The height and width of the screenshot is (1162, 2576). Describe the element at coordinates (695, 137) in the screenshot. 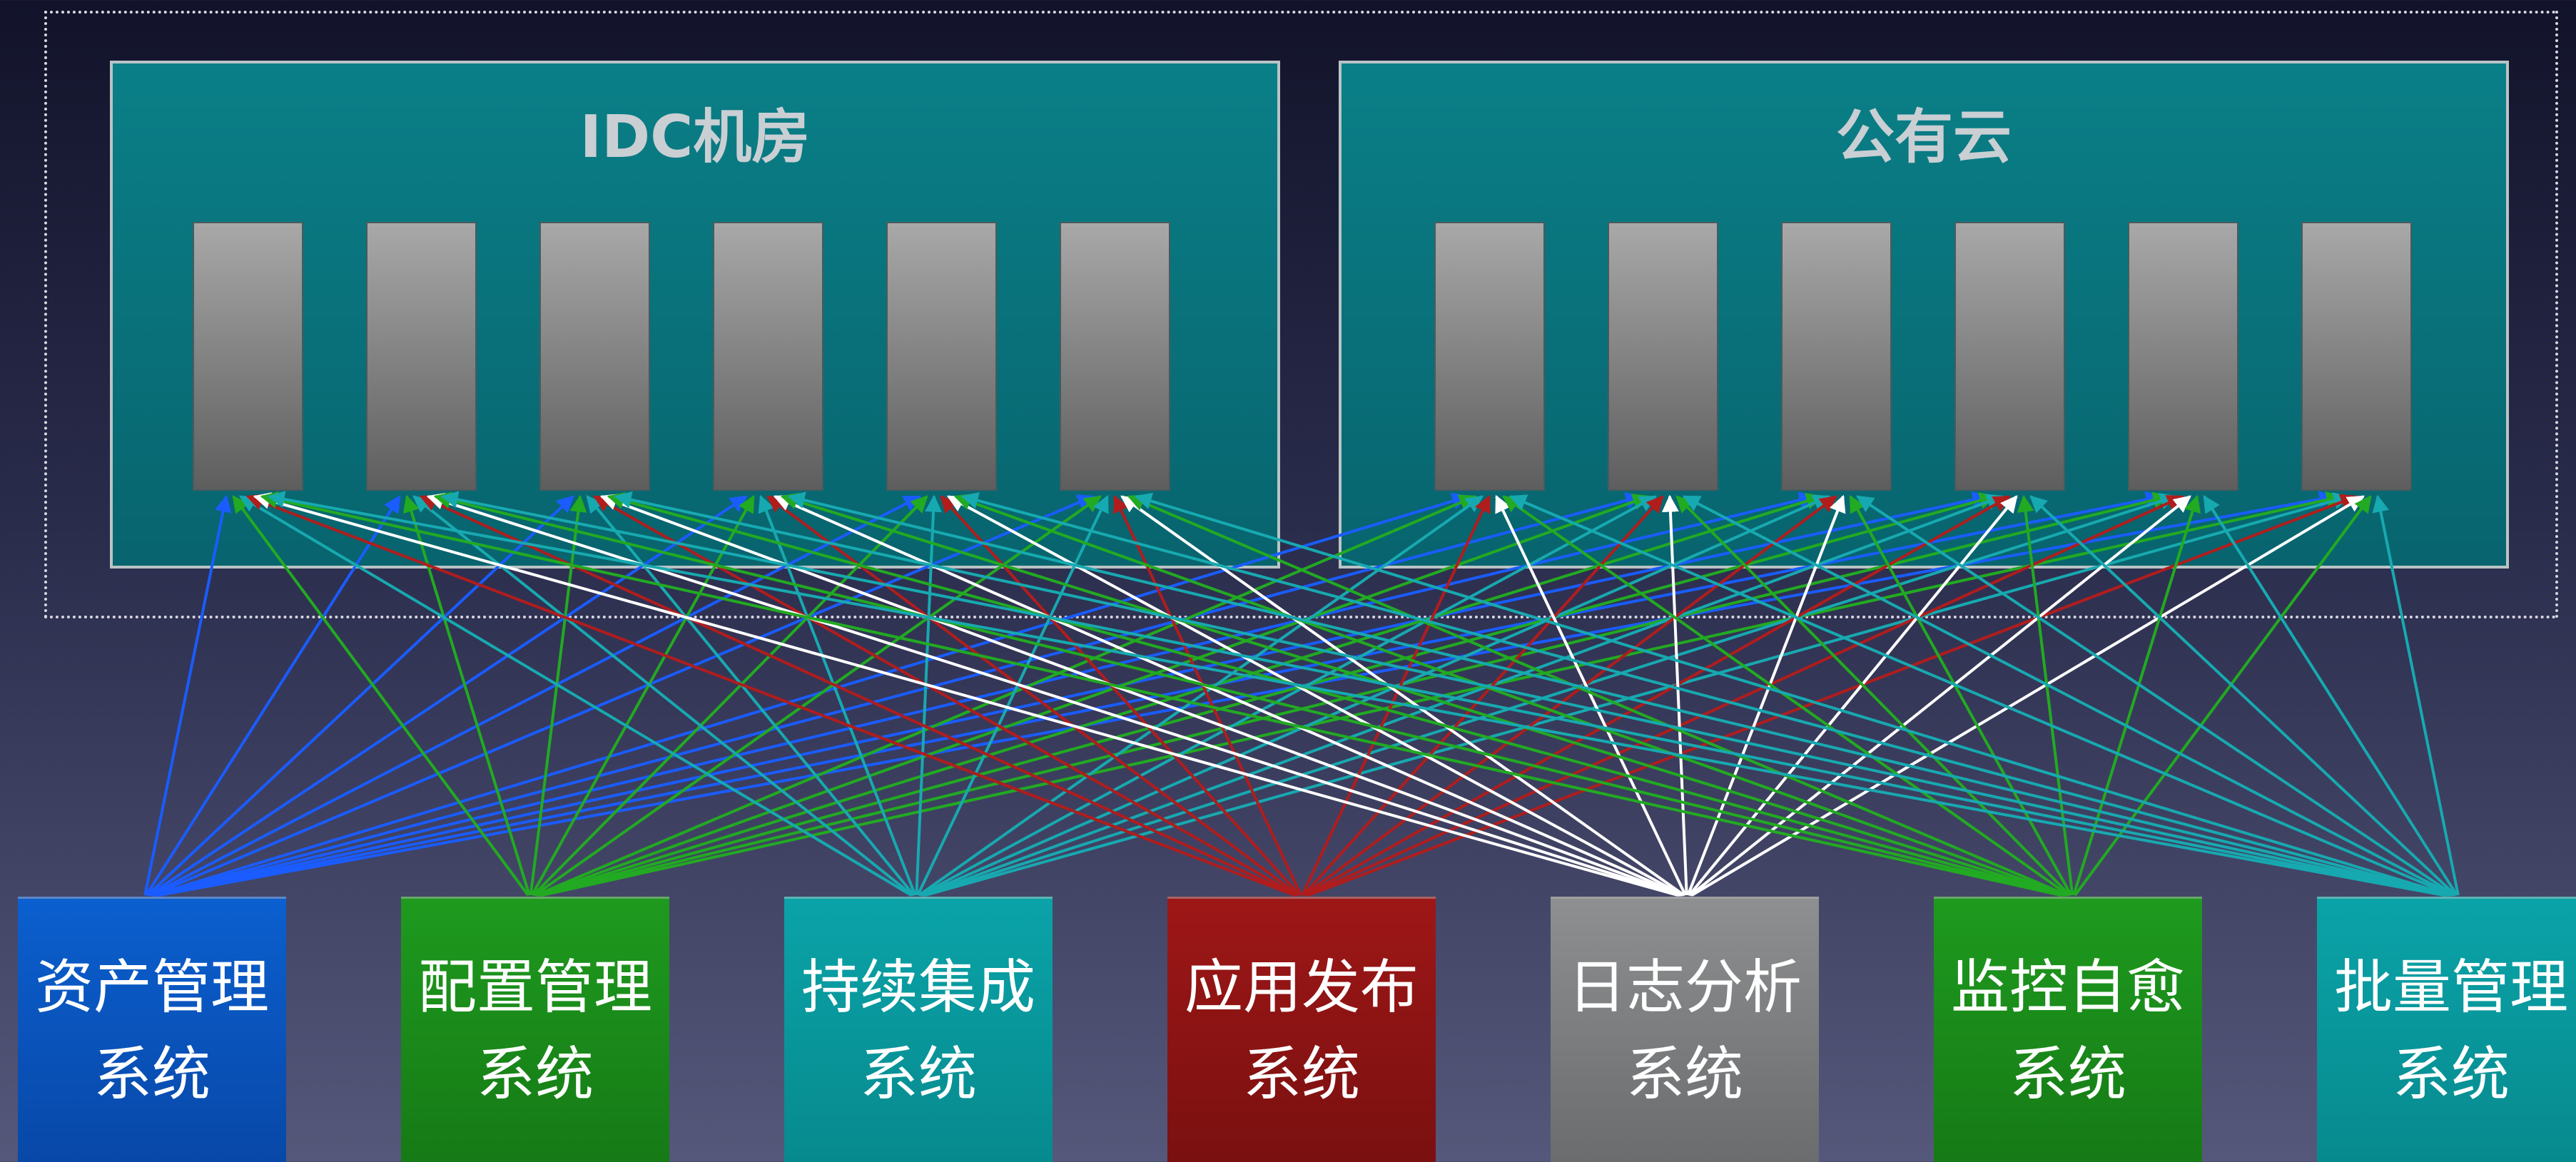

I see `datacenter-title: IDC机房` at that location.